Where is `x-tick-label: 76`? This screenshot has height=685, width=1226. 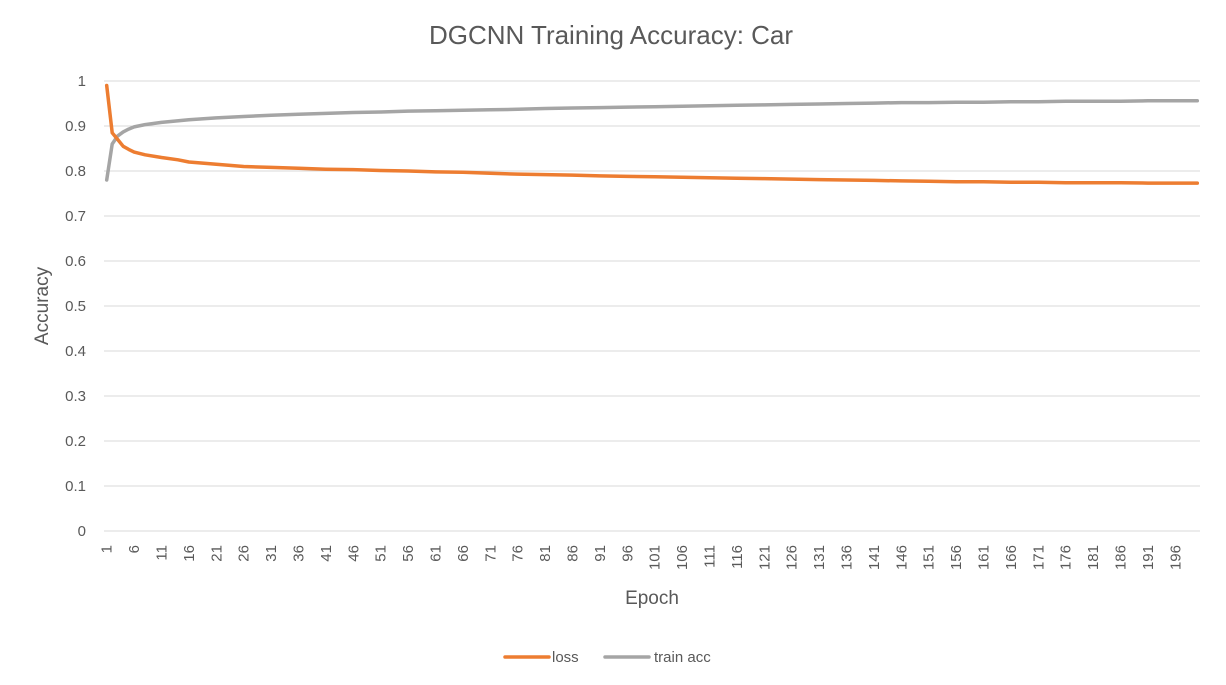 x-tick-label: 76 is located at coordinates (518, 553).